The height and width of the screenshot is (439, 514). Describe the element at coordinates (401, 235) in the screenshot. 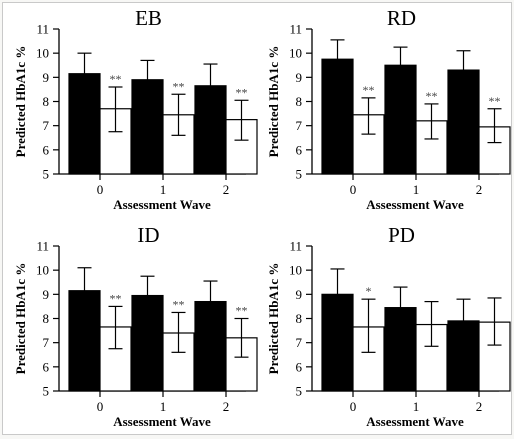

I see `panel-title: PD` at that location.